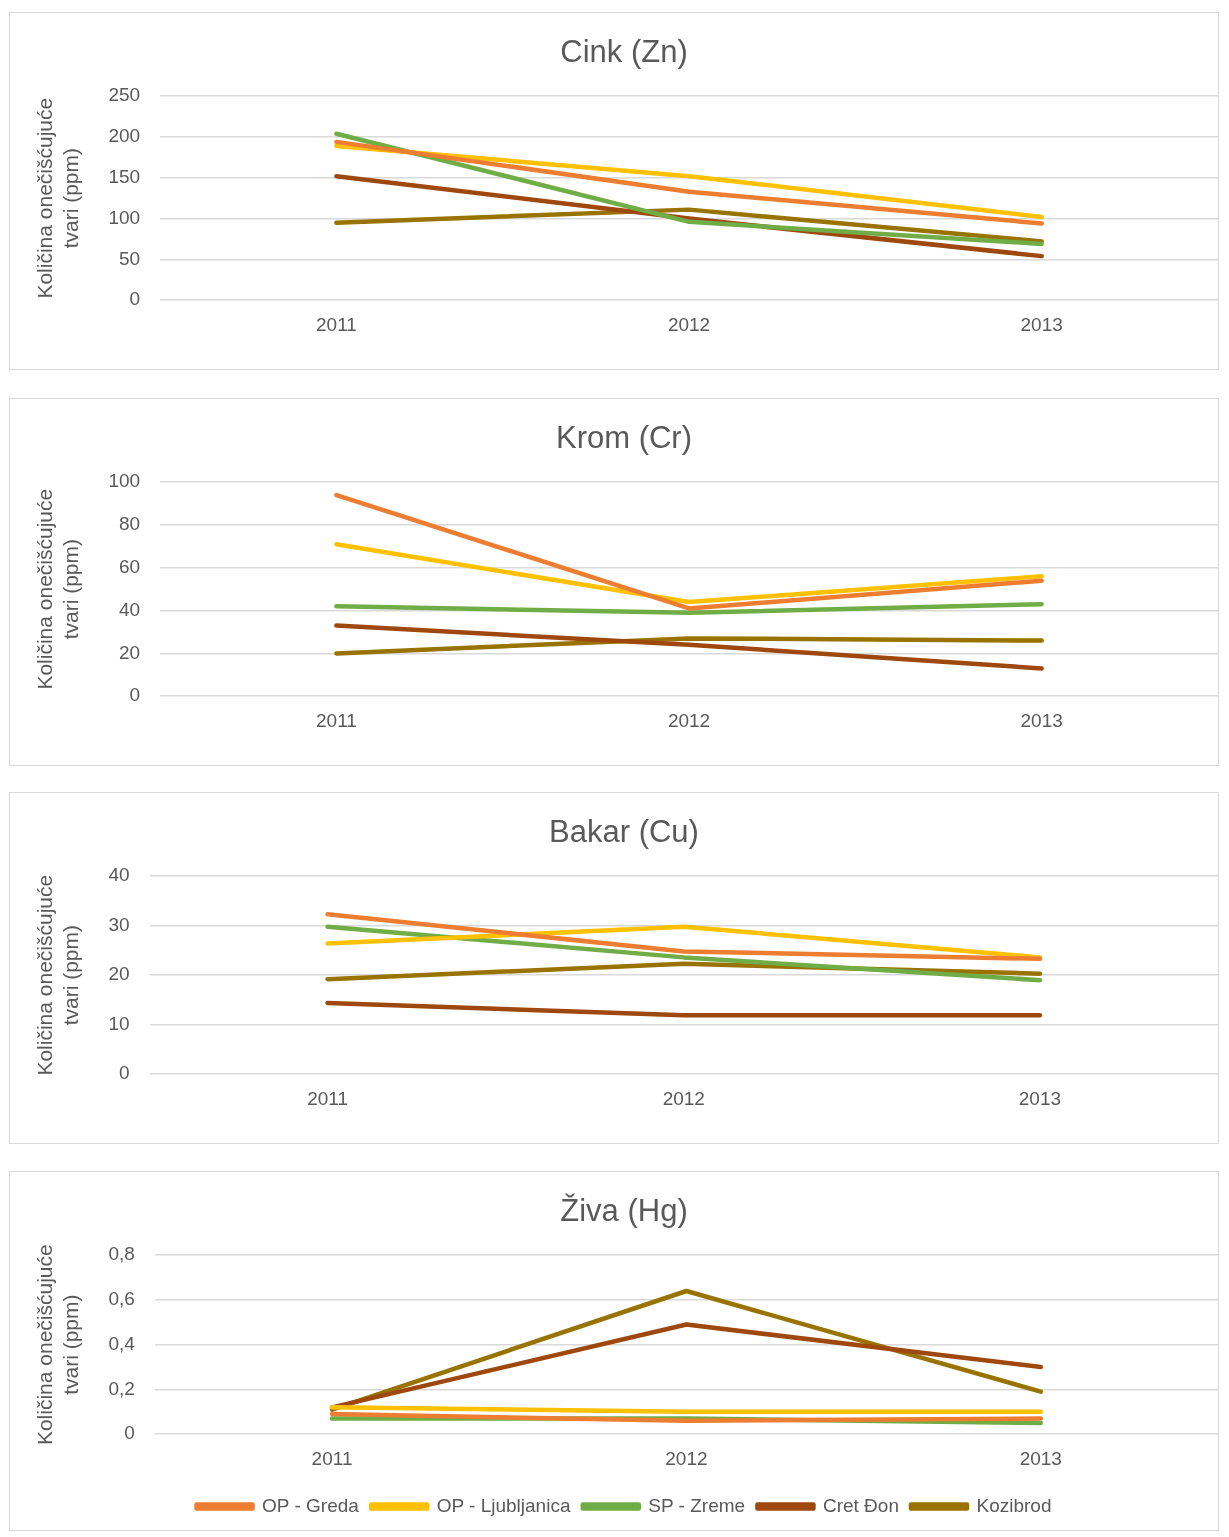  What do you see at coordinates (624, 832) in the screenshot?
I see `chart-title: Bakar (Cu)` at bounding box center [624, 832].